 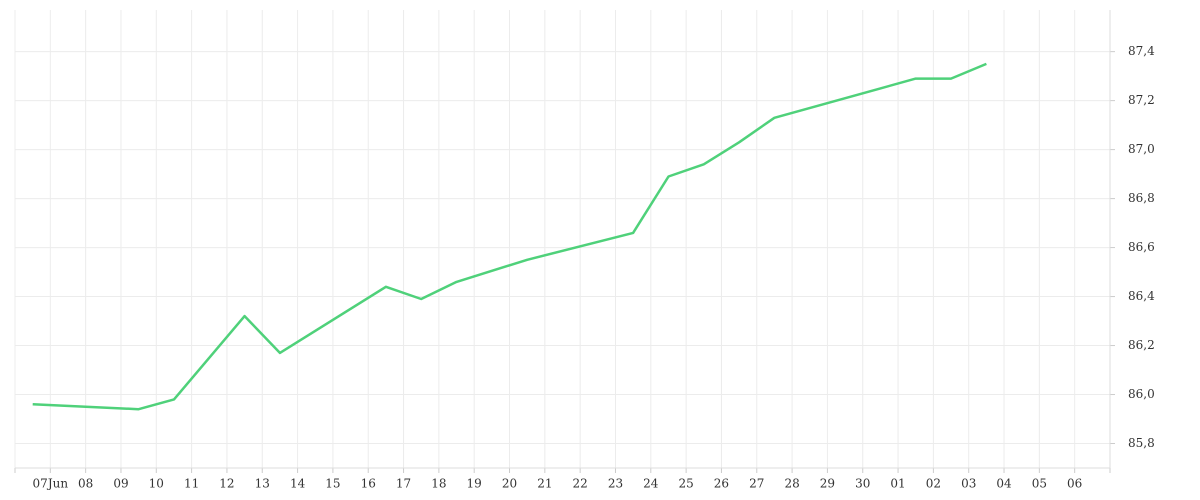 I want to click on x-tick-label: 16, so click(x=368, y=484).